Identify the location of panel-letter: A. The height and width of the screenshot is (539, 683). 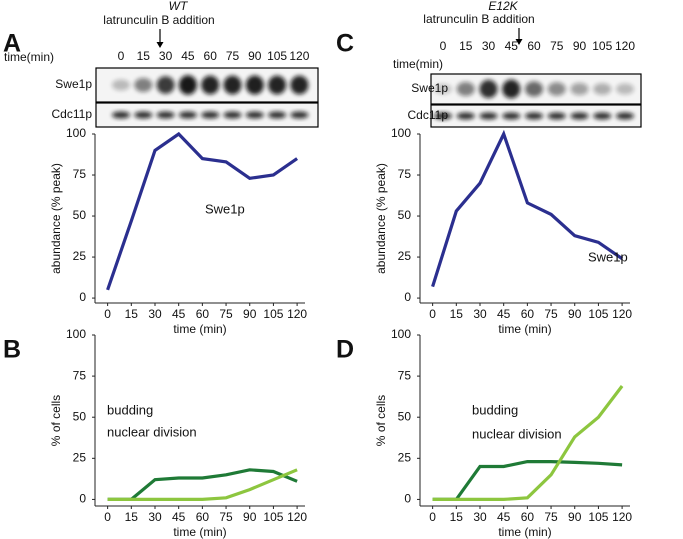
(12, 44).